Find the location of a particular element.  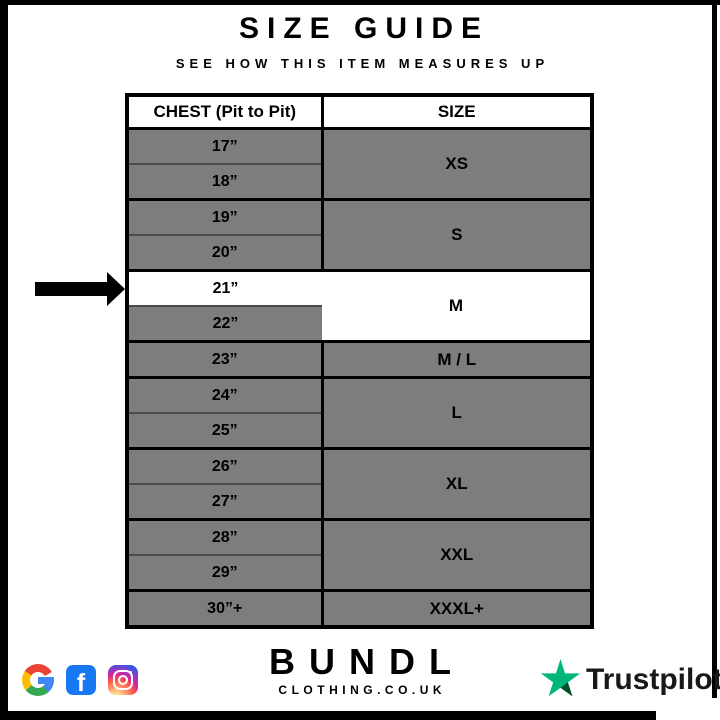

brand-block: BUNDL CLOTHING.CO.UK is located at coordinates (360, 669).